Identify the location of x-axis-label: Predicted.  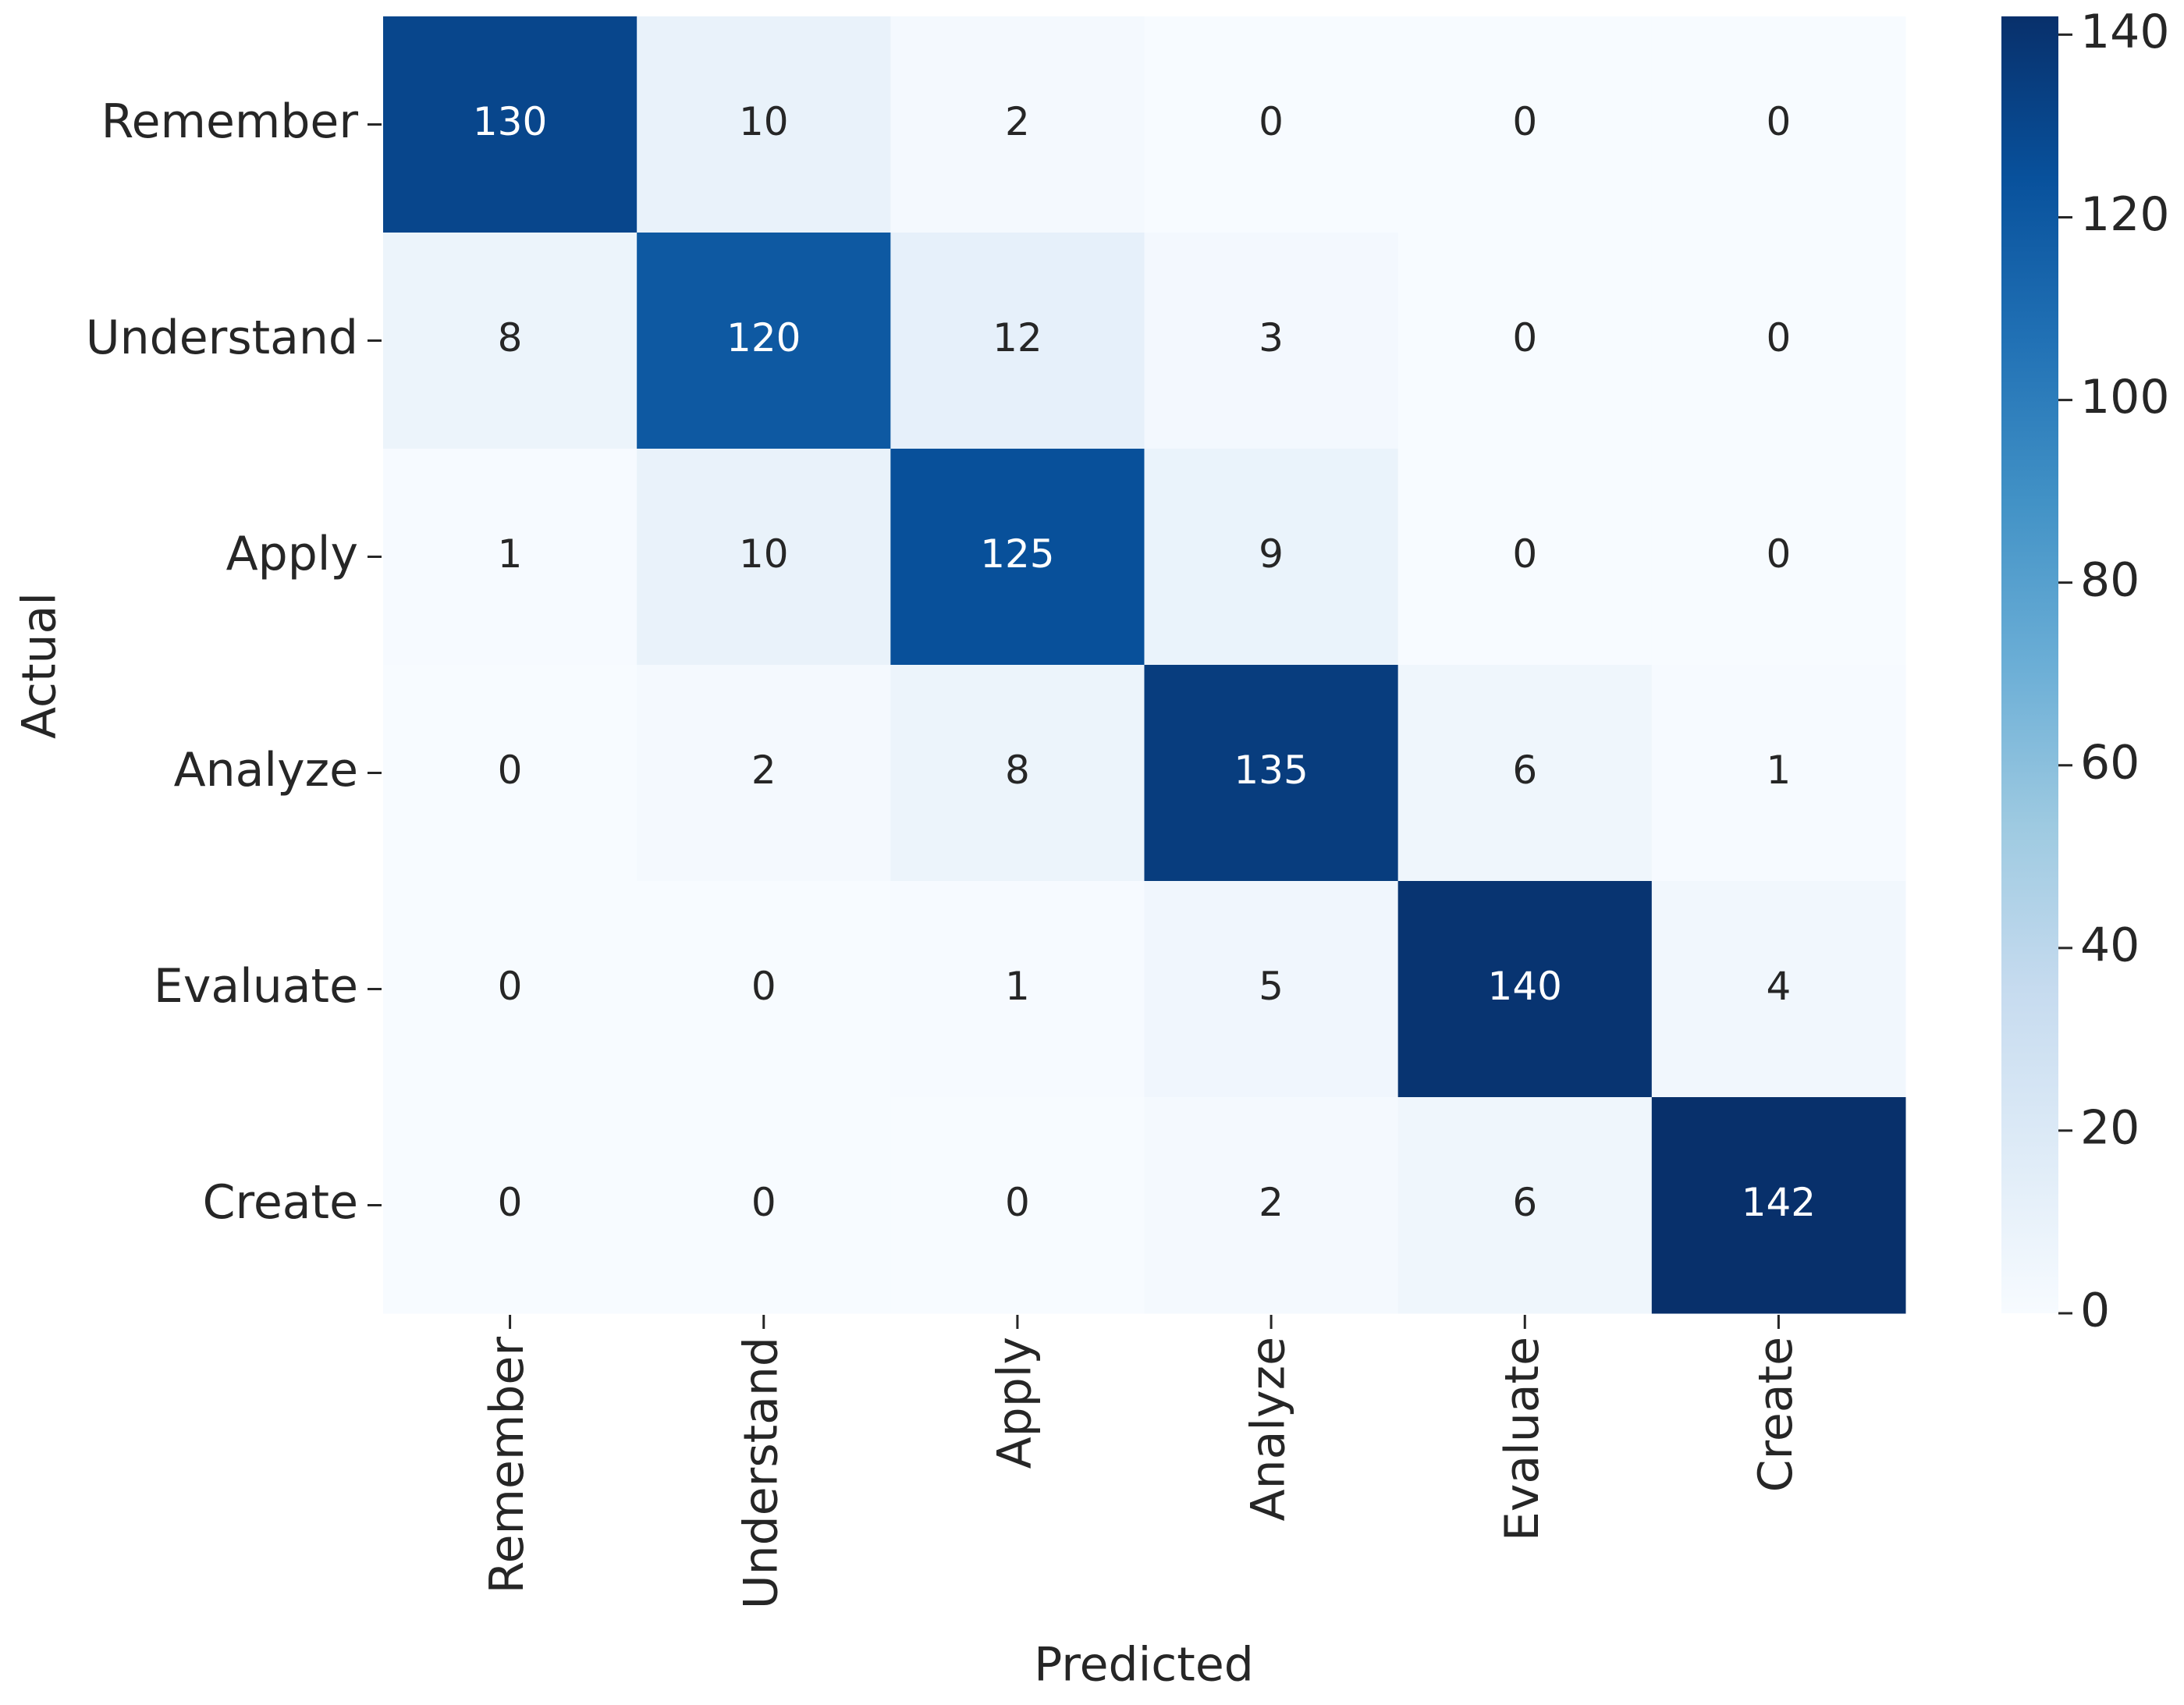
(1144, 1666).